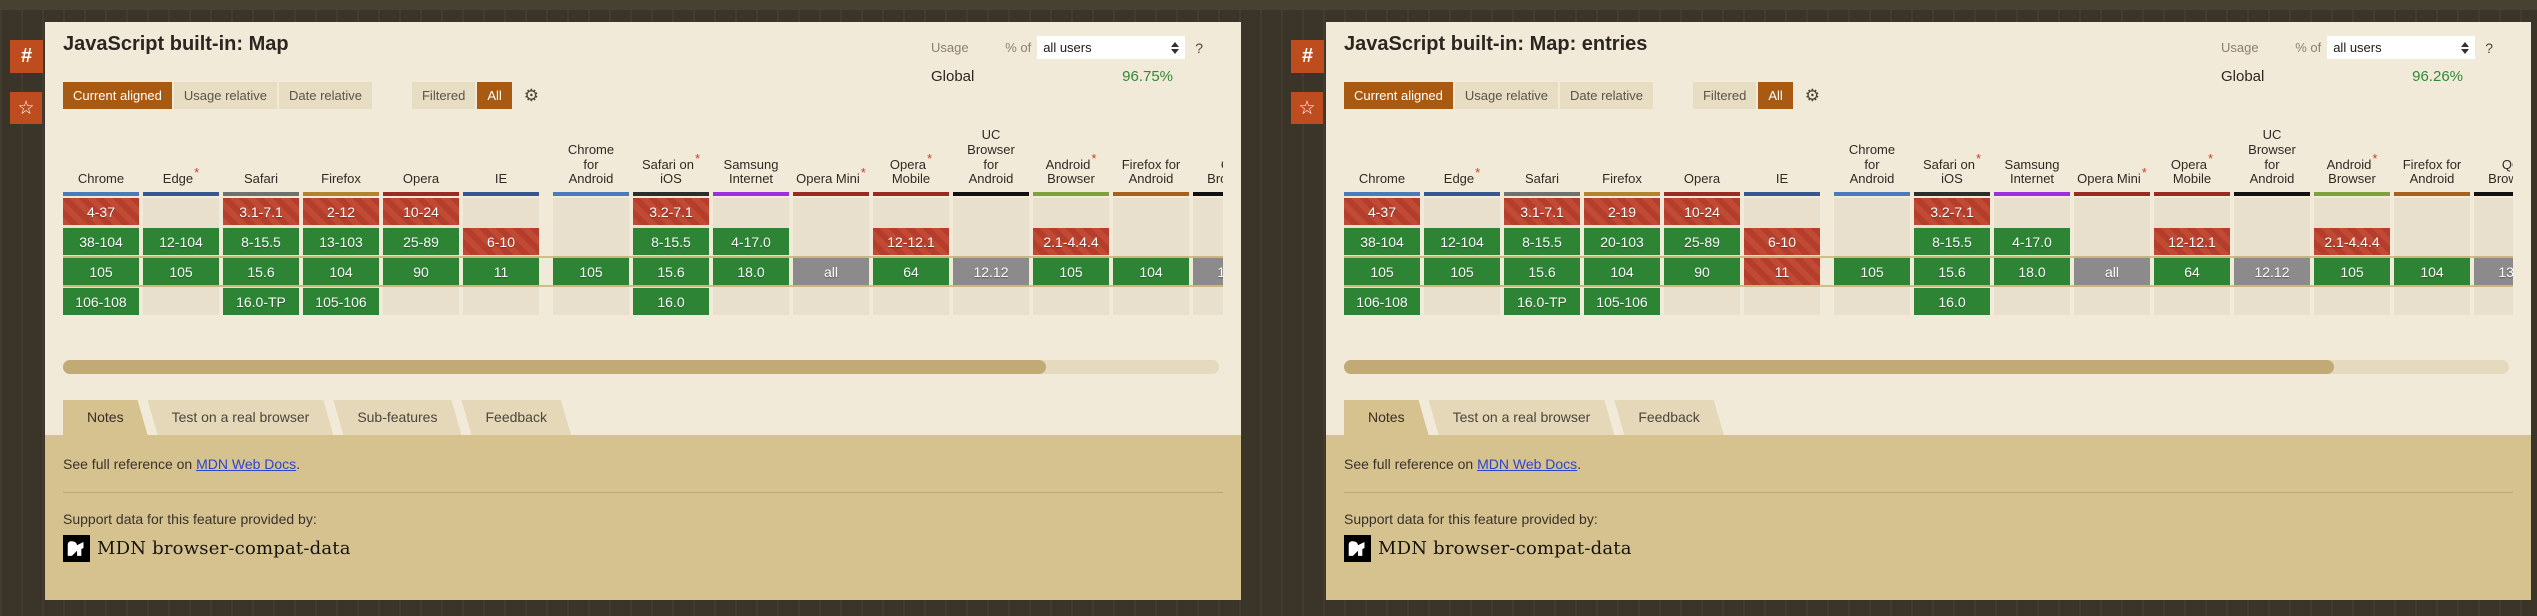  I want to click on tab-sub-features: Sub-features, so click(397, 417).